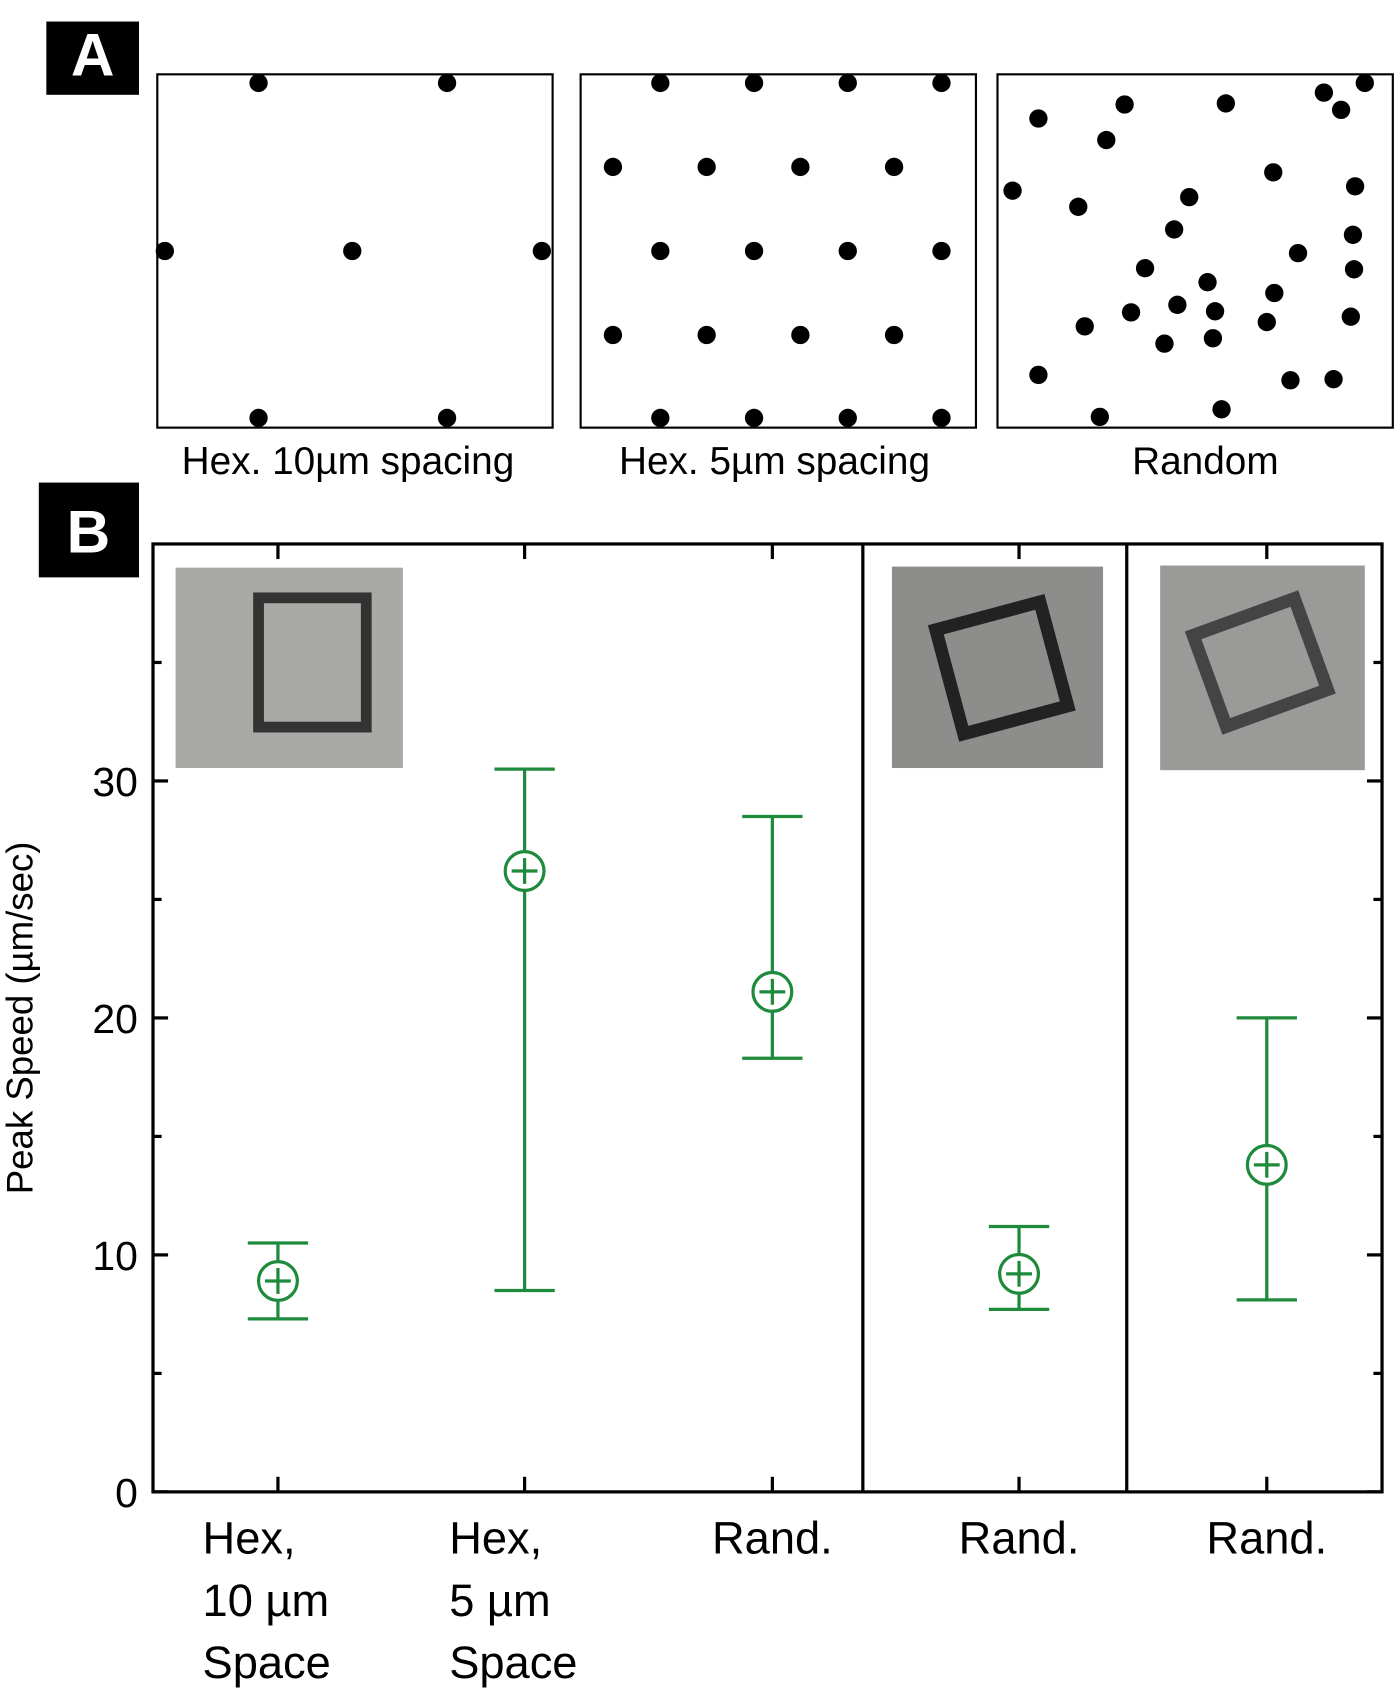 This screenshot has width=1395, height=1689. I want to click on panel-label: B, so click(89, 532).